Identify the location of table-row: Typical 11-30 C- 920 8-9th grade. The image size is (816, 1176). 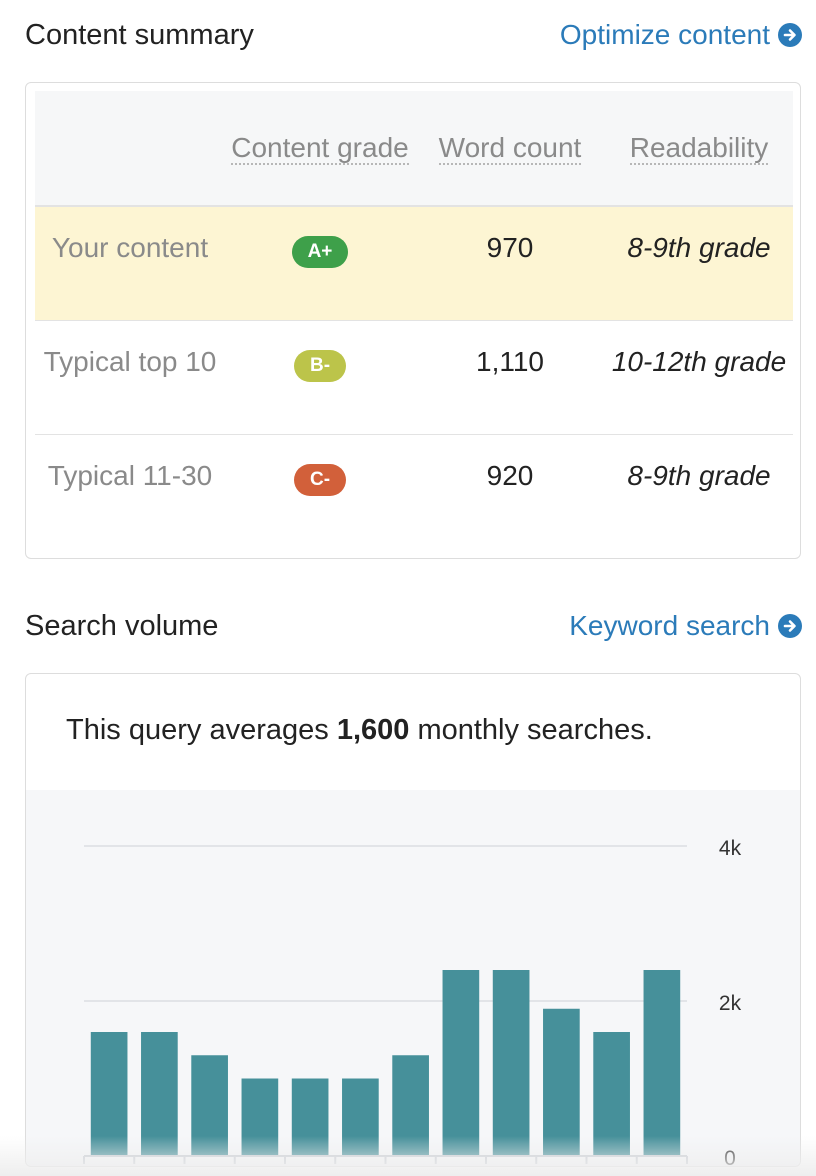
(414, 491).